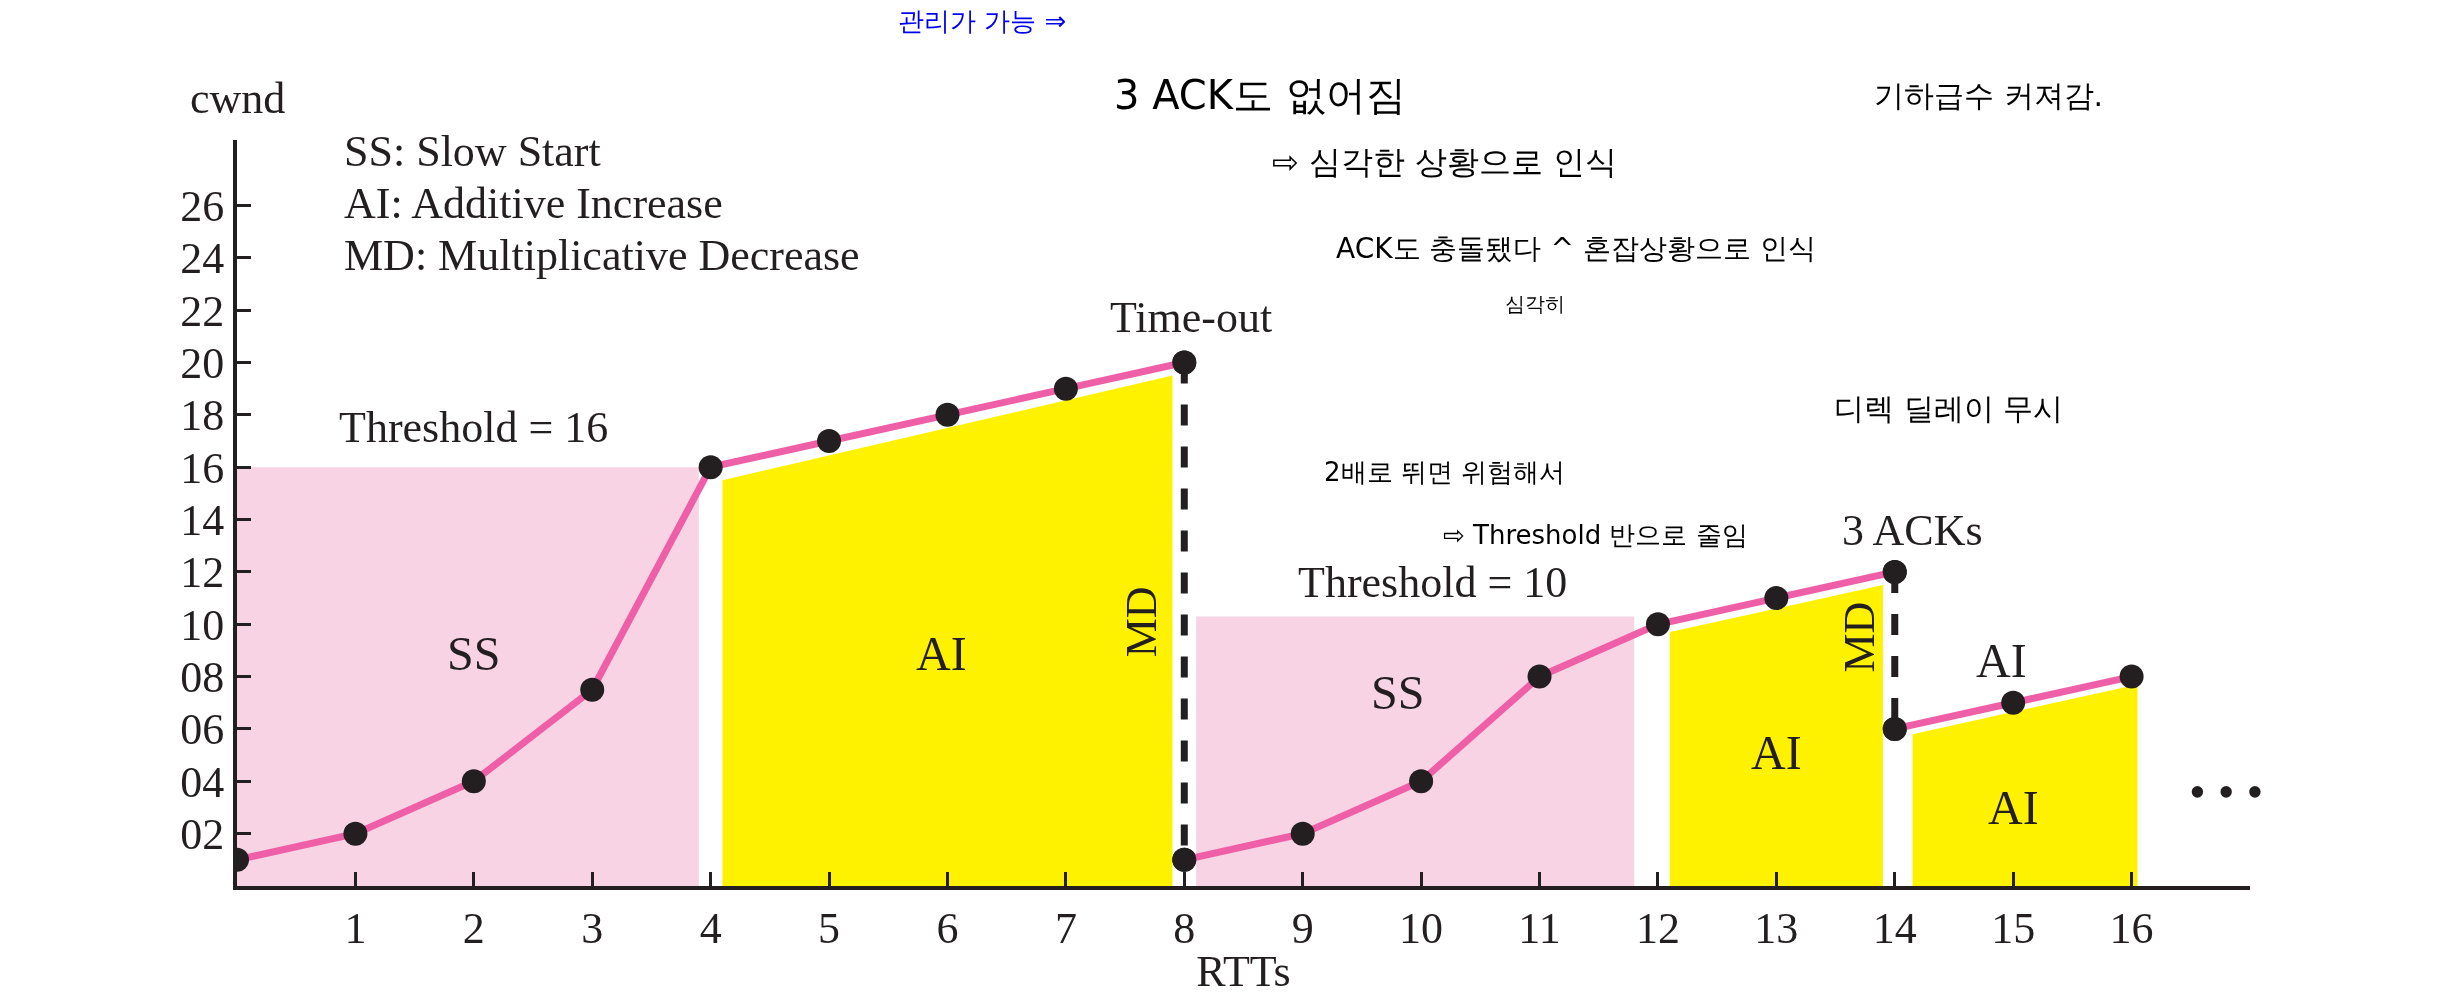 Image resolution: width=2453 pixels, height=1000 pixels. I want to click on annotation: 심각히, so click(1535, 304).